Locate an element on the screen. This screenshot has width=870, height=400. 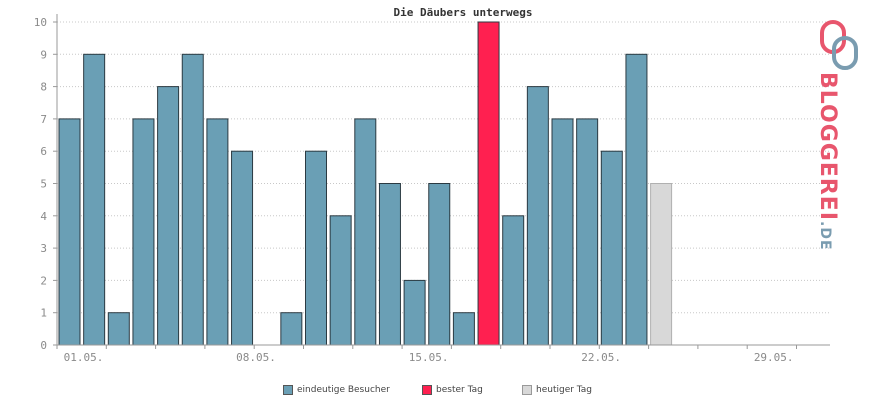
logo-mark-icon is located at coordinates (839, 45).